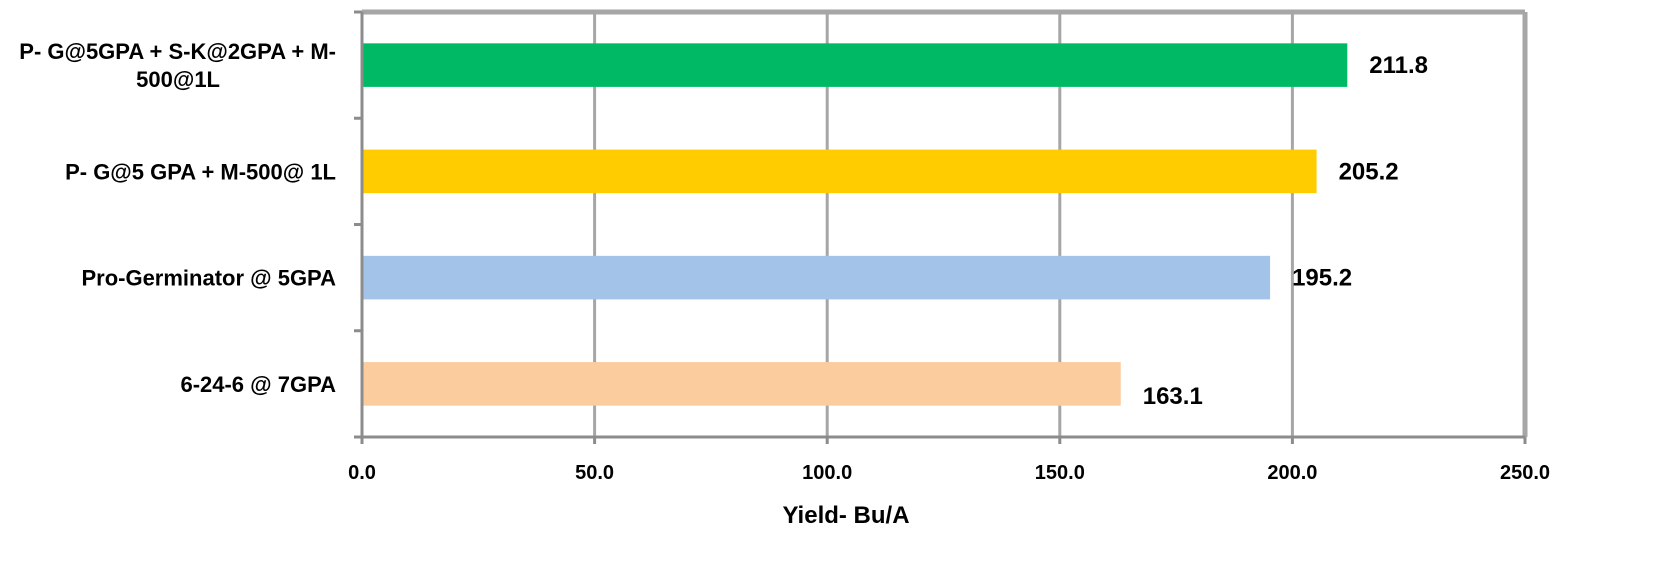 Image resolution: width=1656 pixels, height=566 pixels. I want to click on x-tick-label: 50.0, so click(594, 473).